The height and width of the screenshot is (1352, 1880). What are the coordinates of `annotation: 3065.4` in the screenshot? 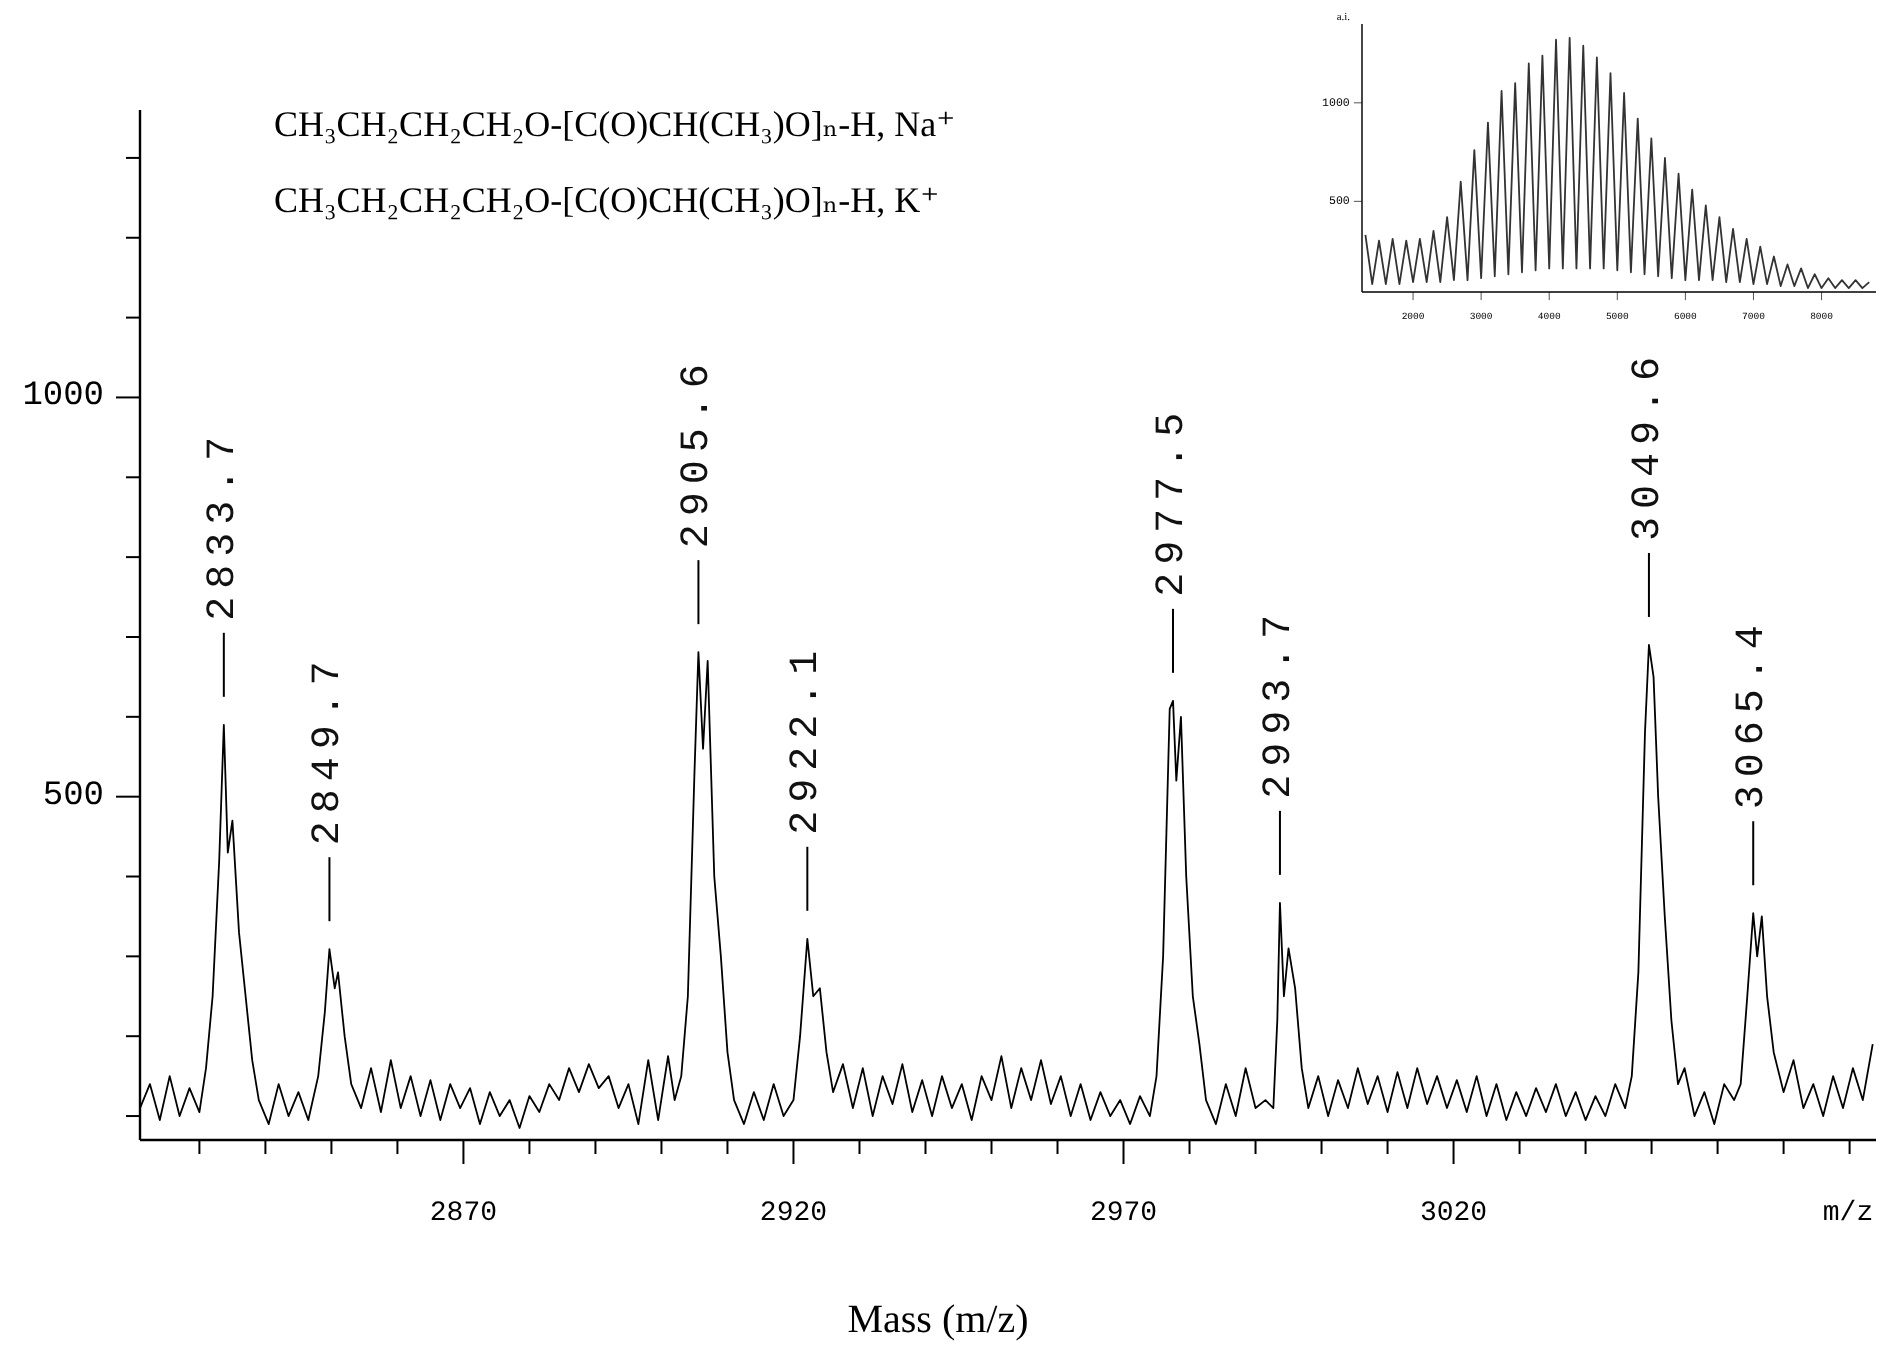 It's located at (1753, 713).